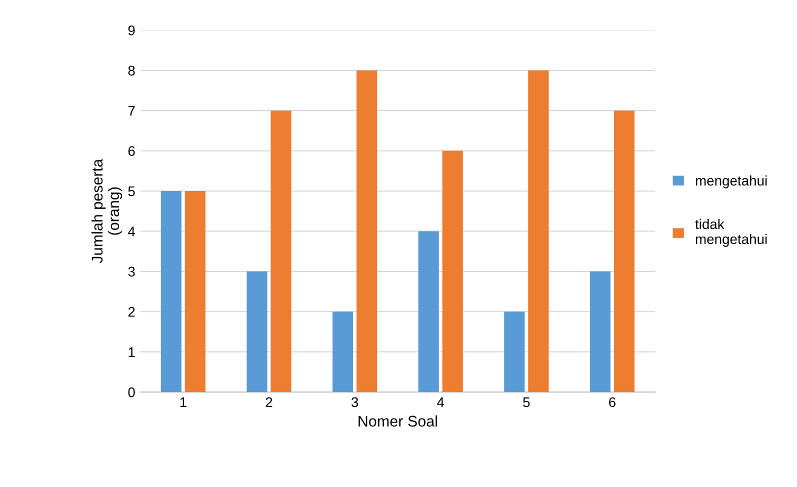  What do you see at coordinates (269, 402) in the screenshot?
I see `x-tick-label: 2` at bounding box center [269, 402].